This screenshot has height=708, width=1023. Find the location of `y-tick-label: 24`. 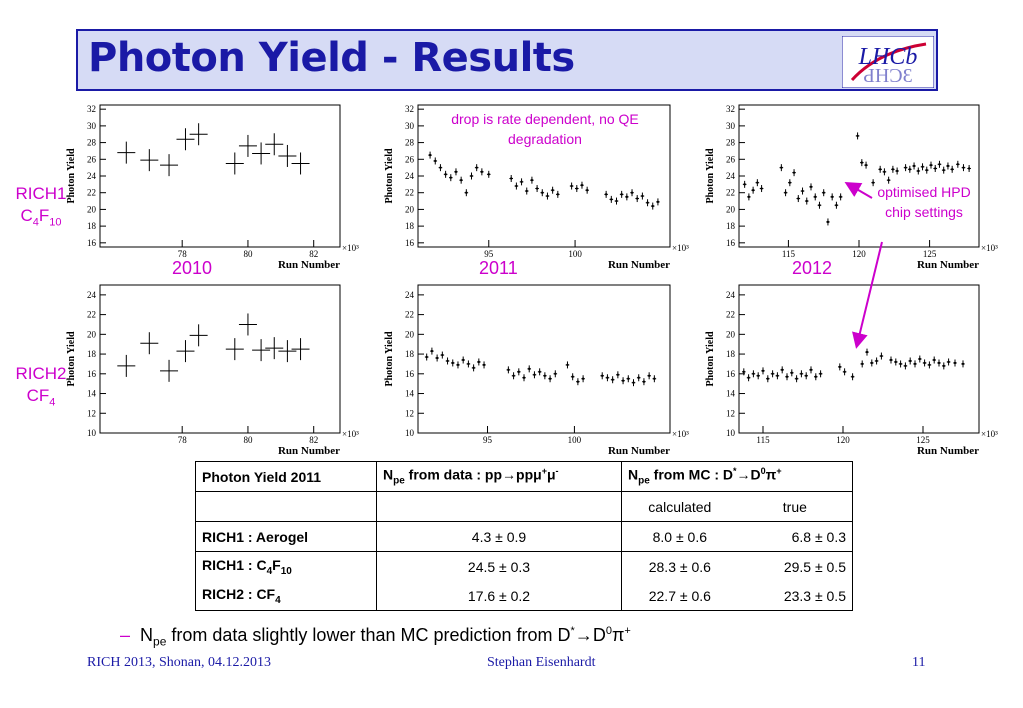

y-tick-label: 24 is located at coordinates (731, 295).